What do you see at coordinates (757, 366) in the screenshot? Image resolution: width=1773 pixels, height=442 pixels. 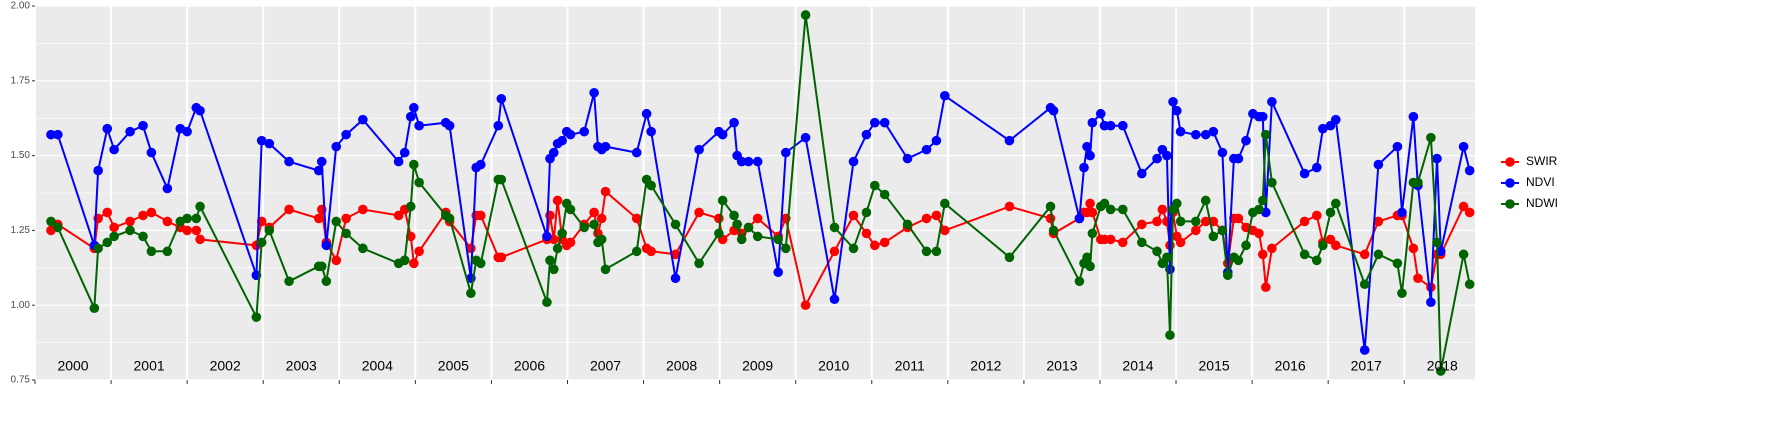 I see `x-tick-label: 2009` at bounding box center [757, 366].